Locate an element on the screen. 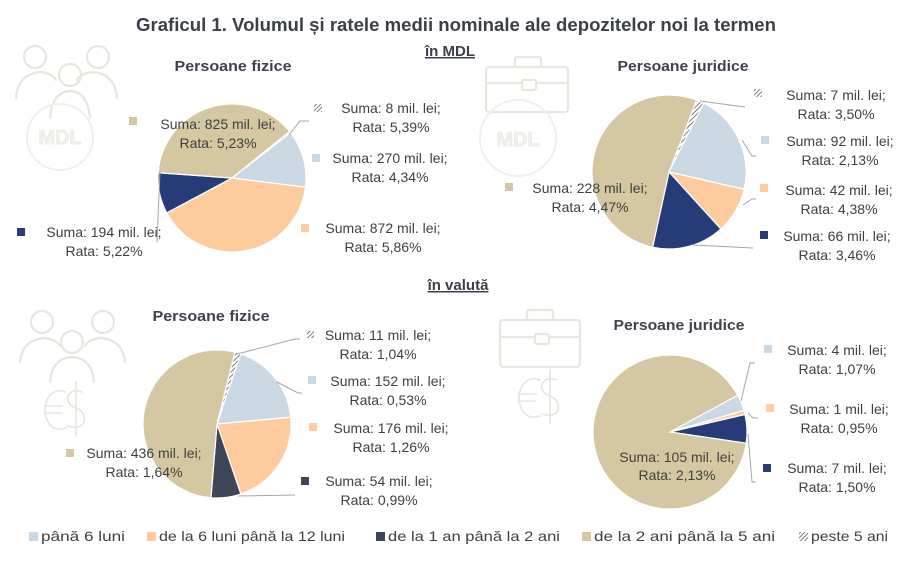 The width and height of the screenshot is (922, 564). legend-item: peste 5 ani is located at coordinates (843, 536).